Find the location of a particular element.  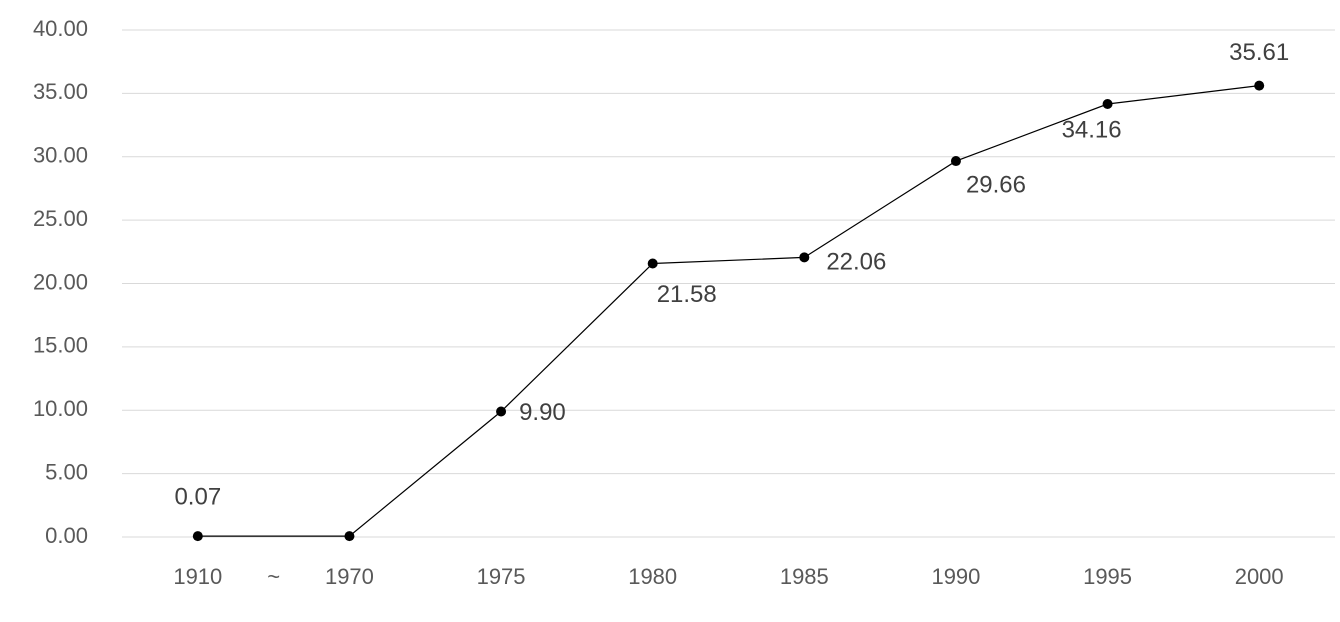

data-label: 22.06 is located at coordinates (856, 262).